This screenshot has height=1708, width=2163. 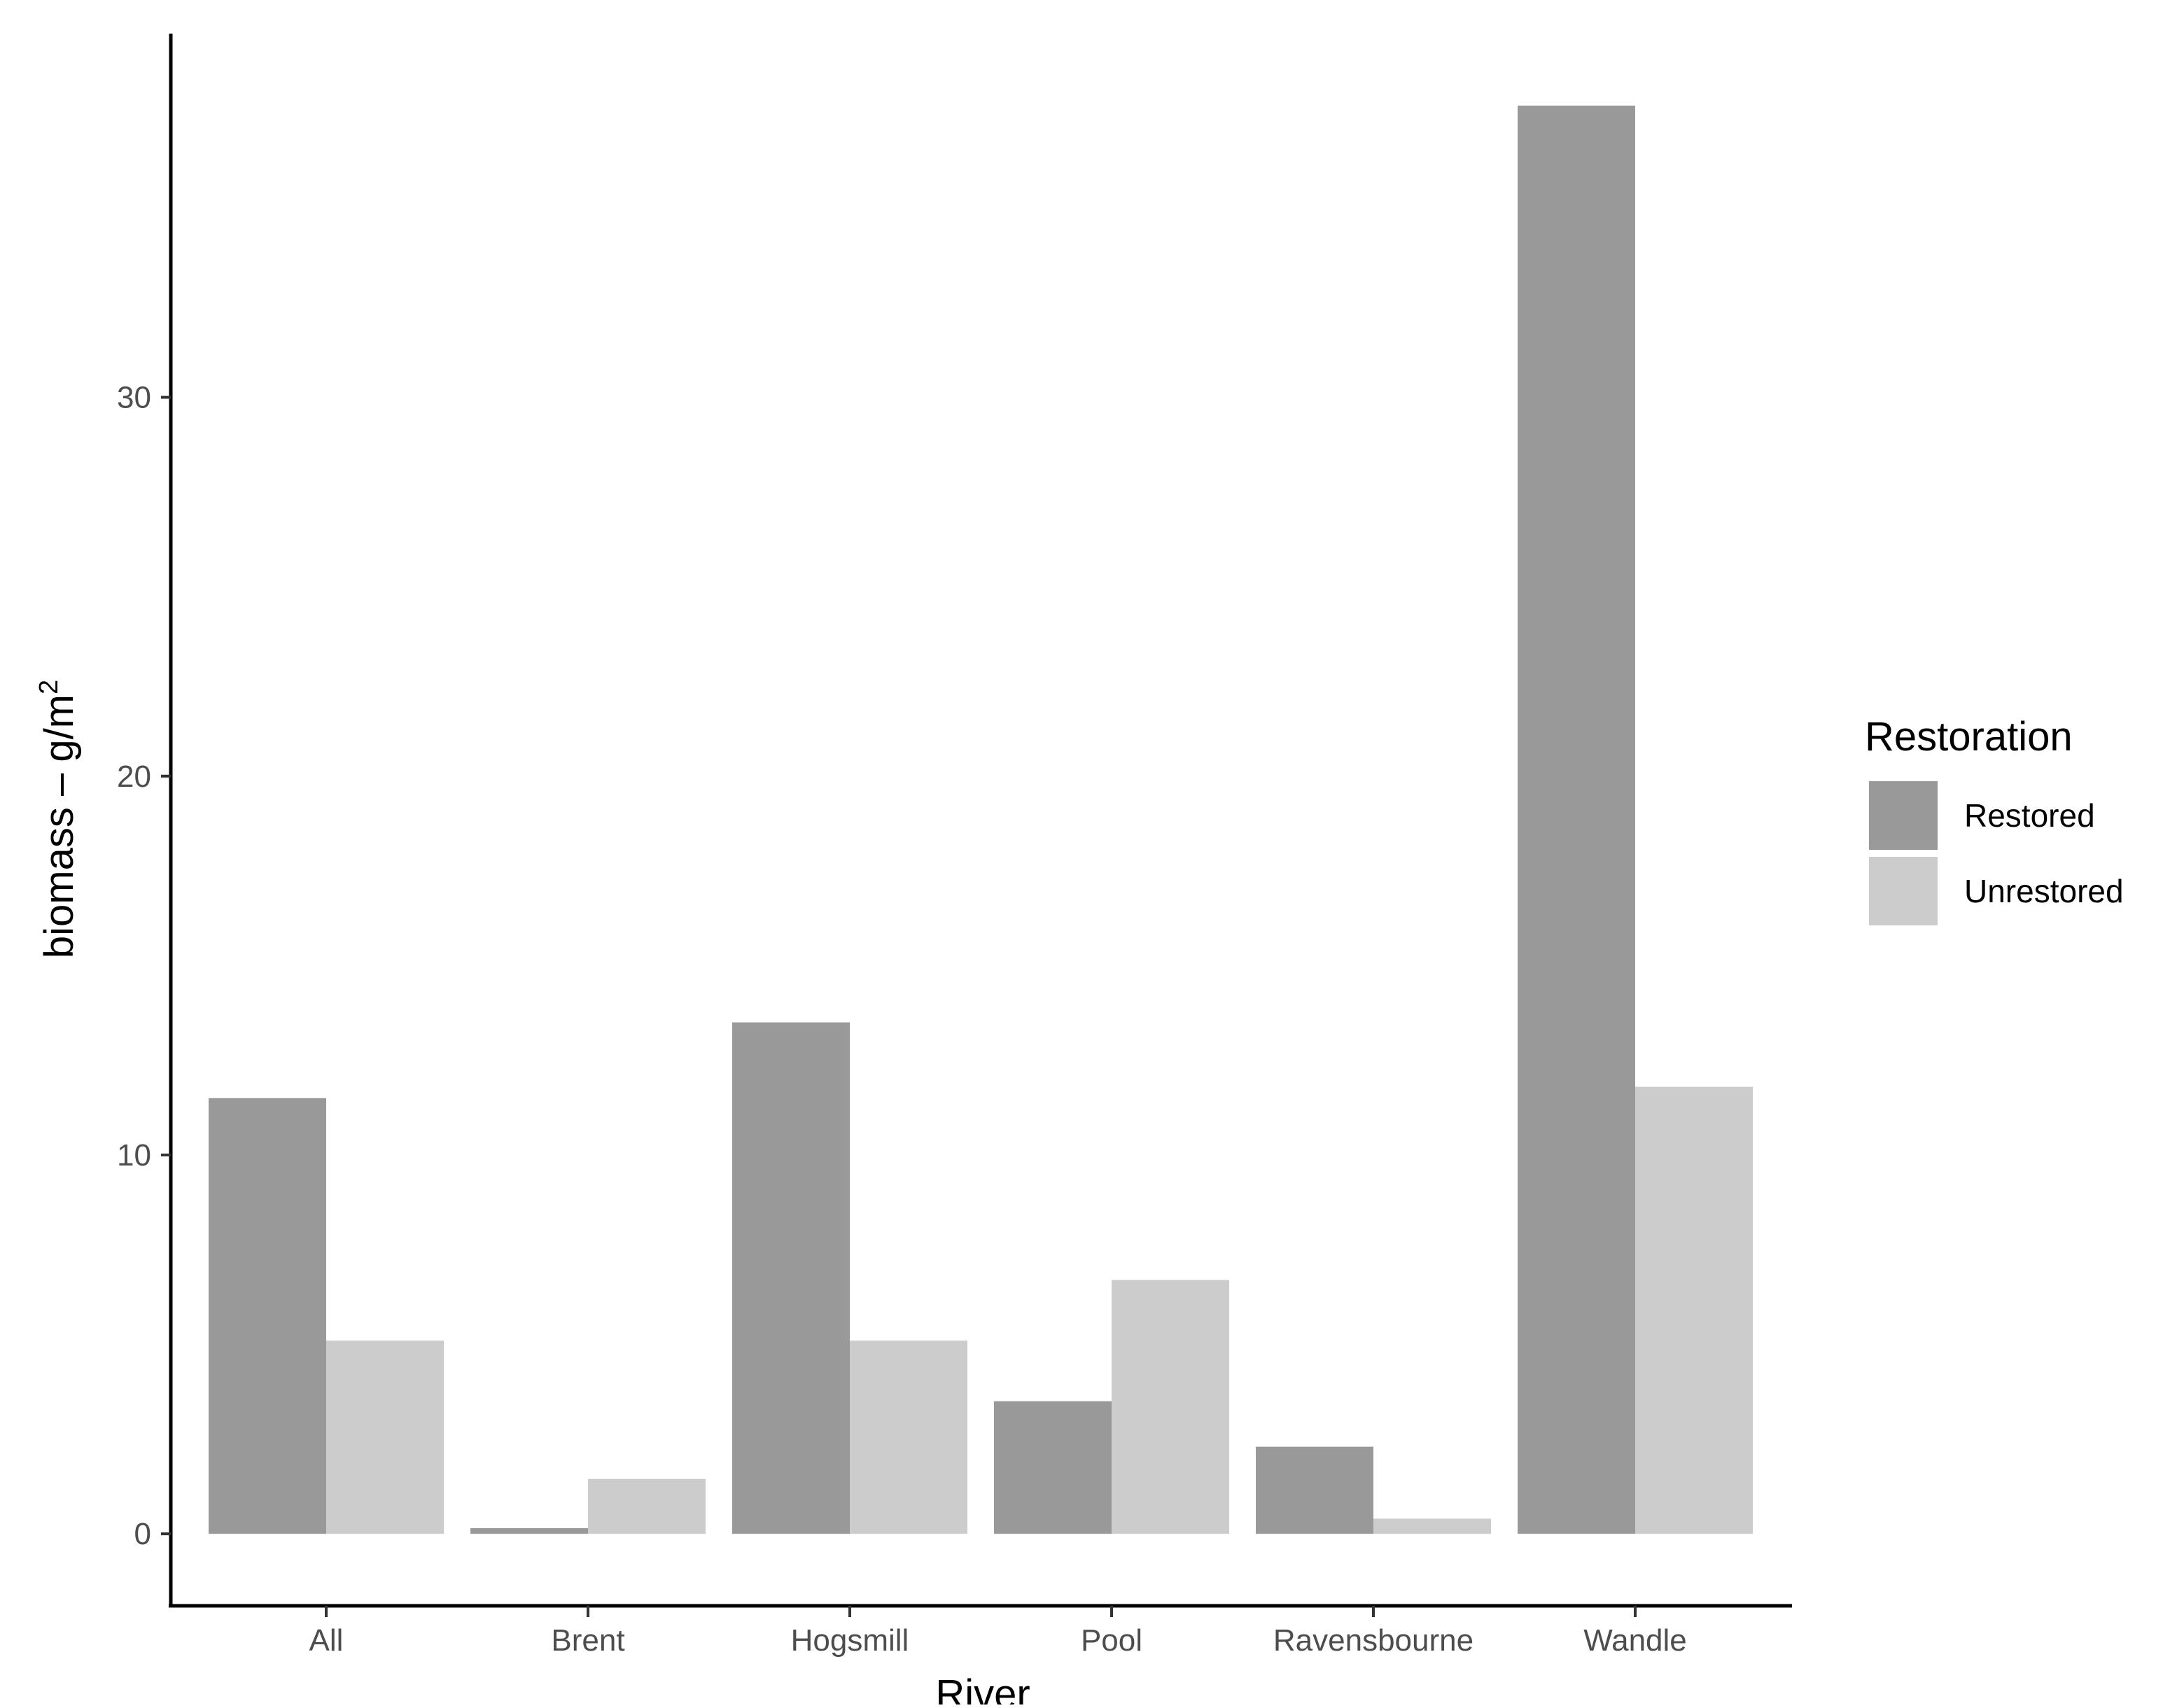 I want to click on legend-items: Restored Unrestored, so click(x=1996, y=853).